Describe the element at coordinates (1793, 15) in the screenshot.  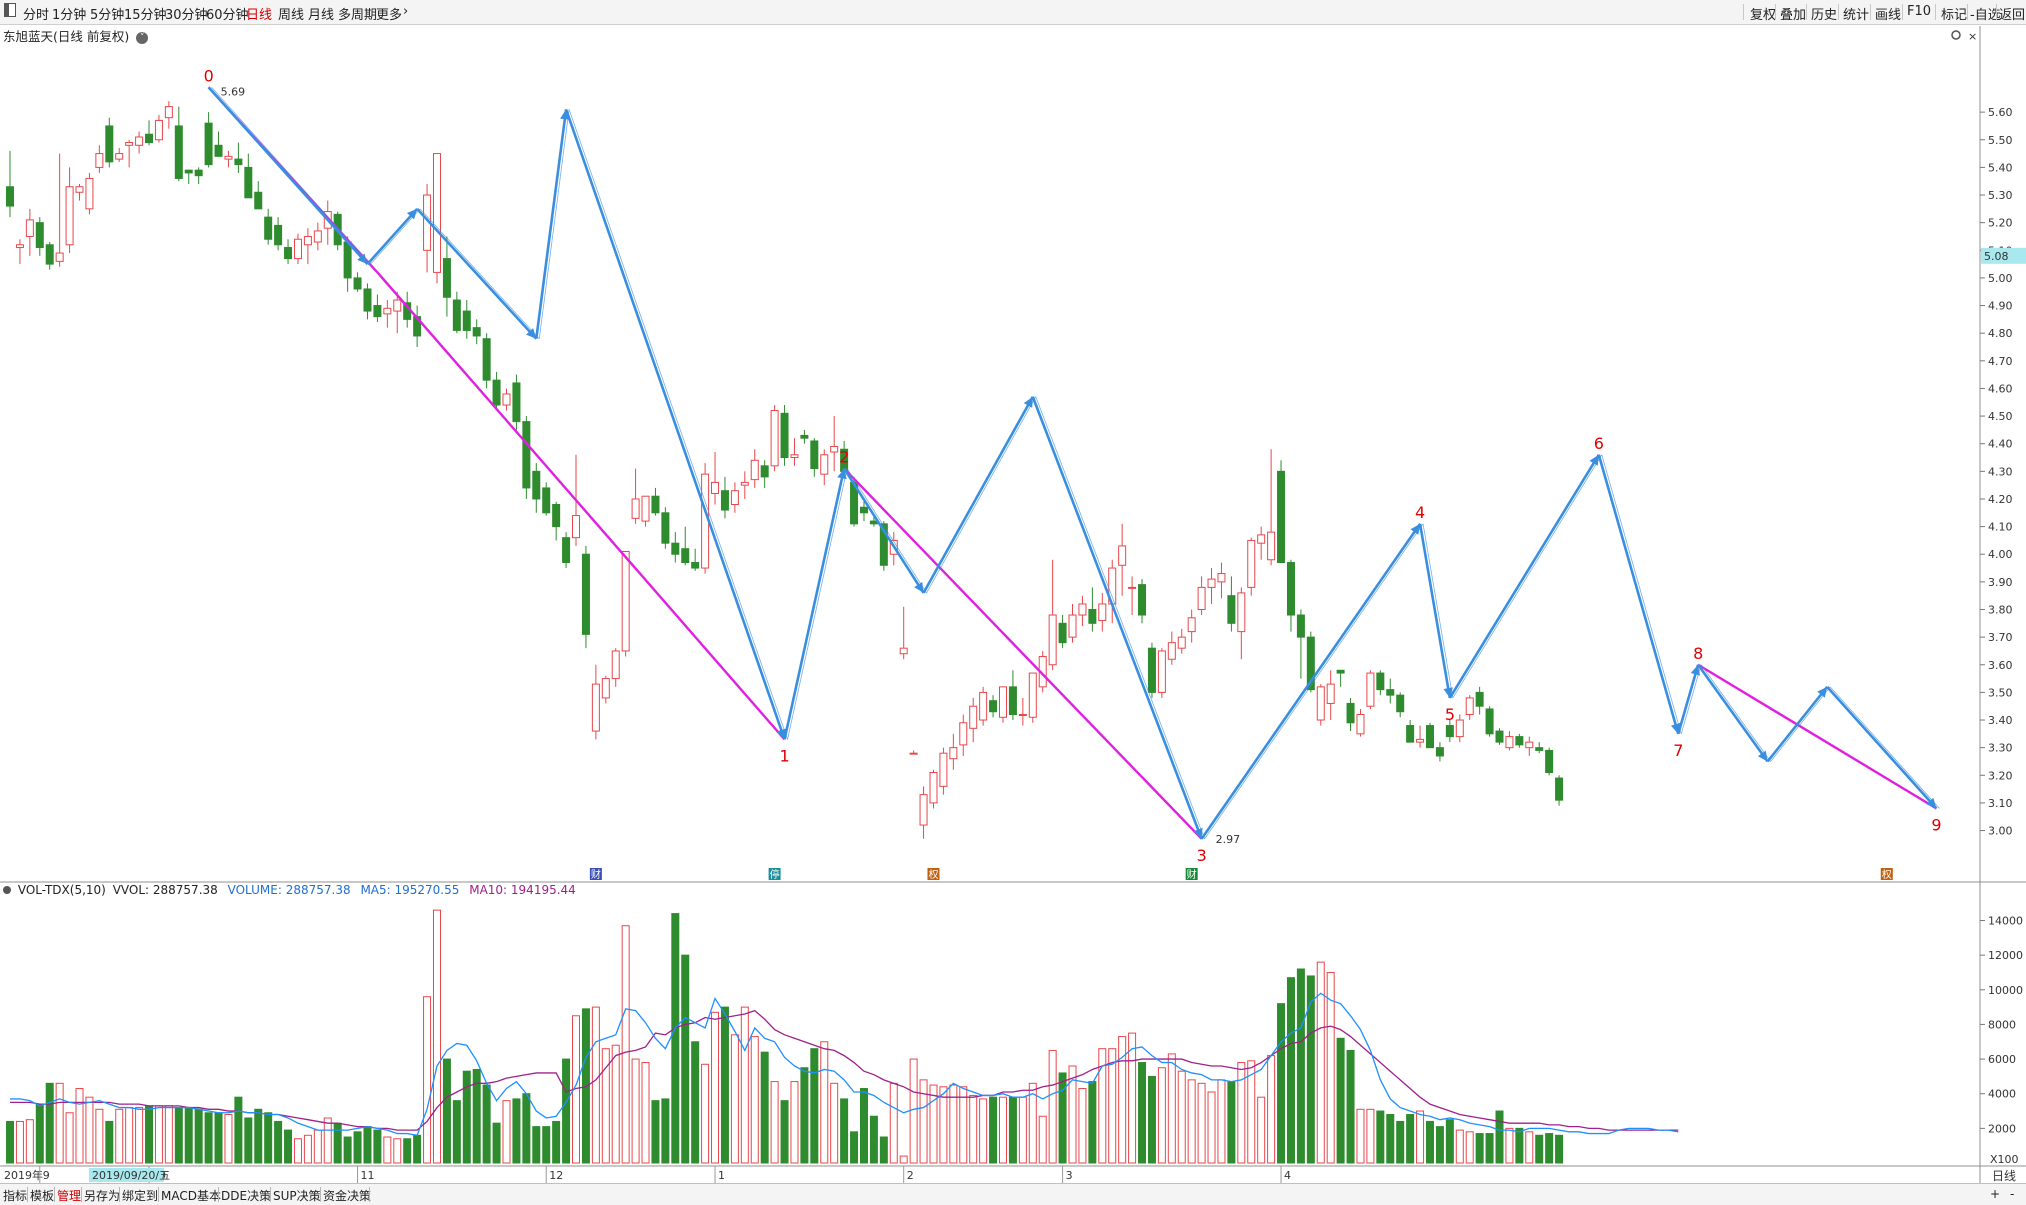
I see `overlay-button: 叠加` at that location.